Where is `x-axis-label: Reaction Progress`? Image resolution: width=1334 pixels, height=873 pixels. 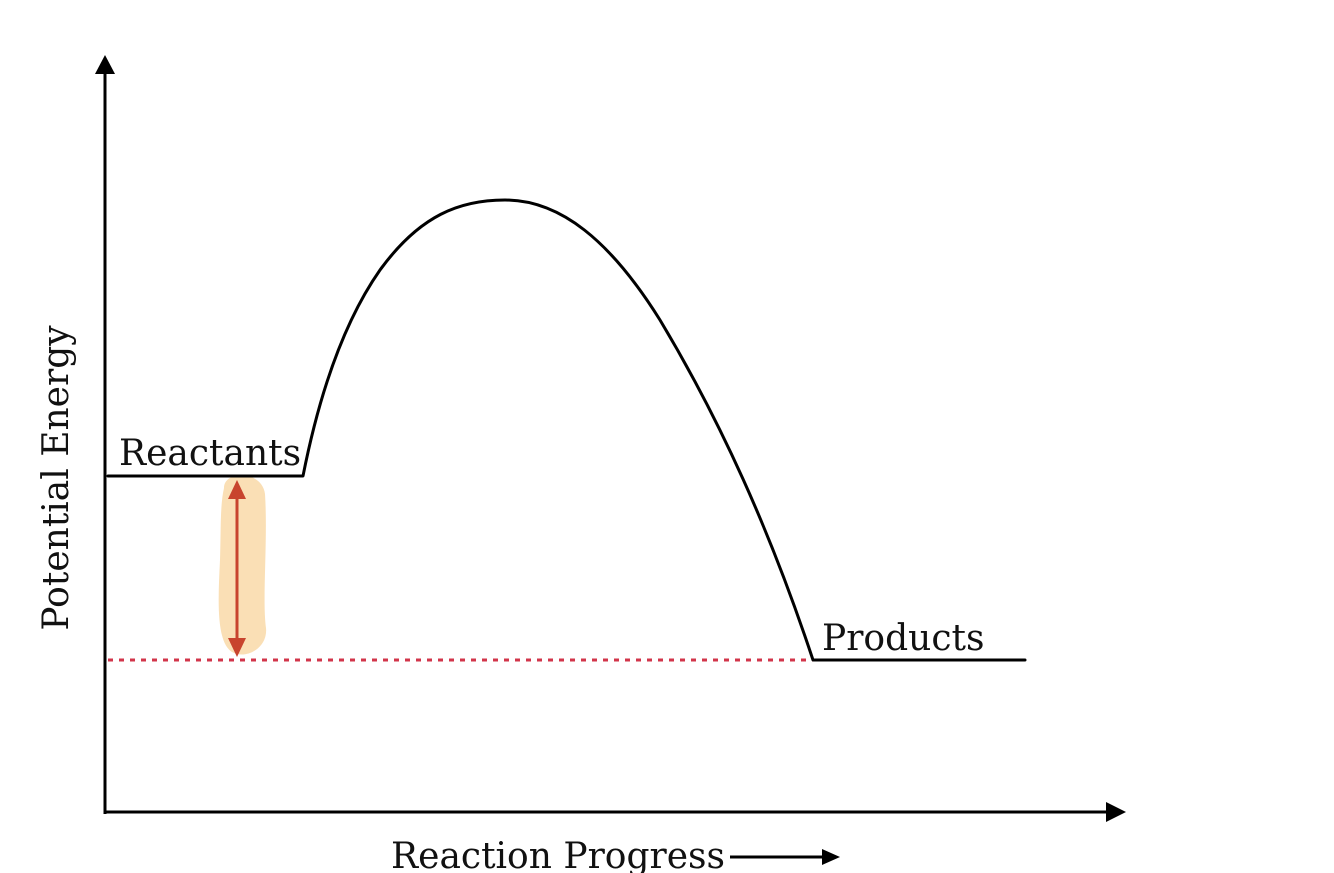 x-axis-label: Reaction Progress is located at coordinates (558, 854).